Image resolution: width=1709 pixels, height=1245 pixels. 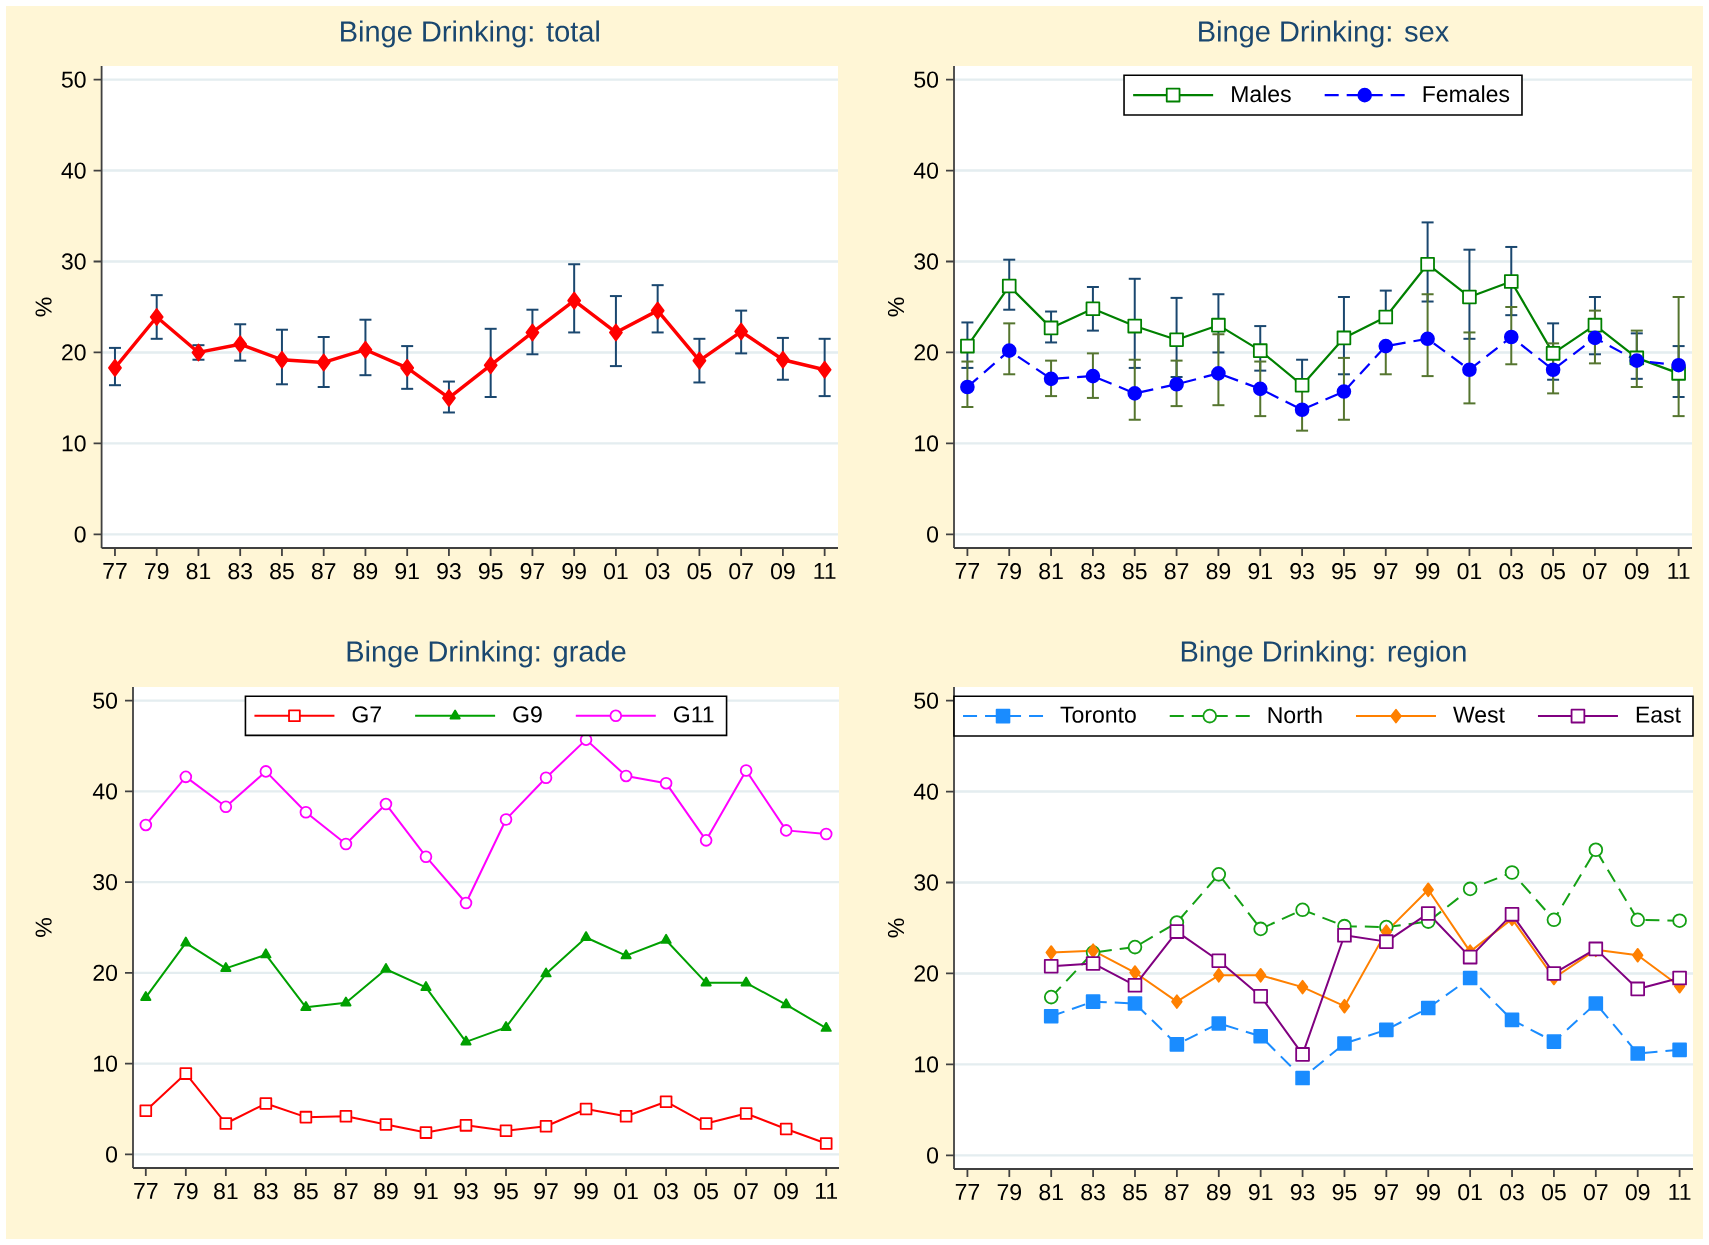 What do you see at coordinates (486, 654) in the screenshot?
I see `chart-title: Binge Drinking: grade` at bounding box center [486, 654].